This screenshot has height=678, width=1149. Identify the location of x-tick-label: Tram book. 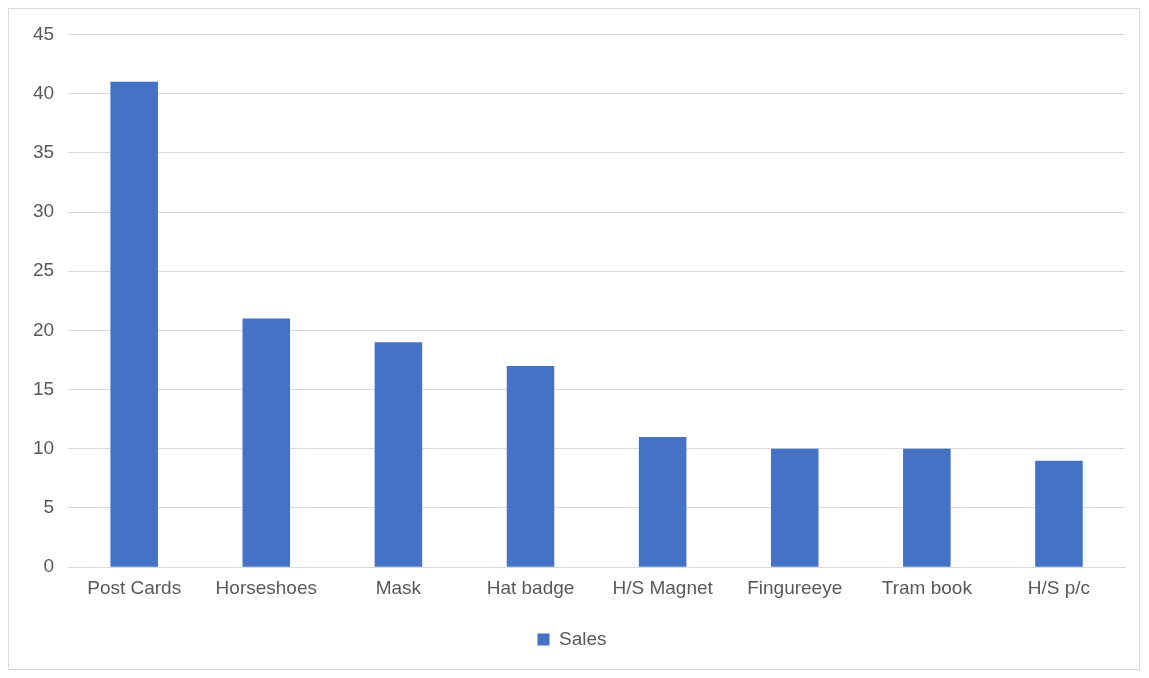
(927, 587).